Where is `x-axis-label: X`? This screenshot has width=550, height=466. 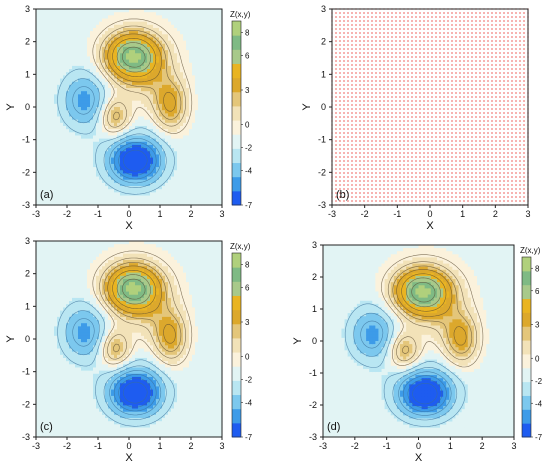
x-axis-label: X is located at coordinates (129, 226).